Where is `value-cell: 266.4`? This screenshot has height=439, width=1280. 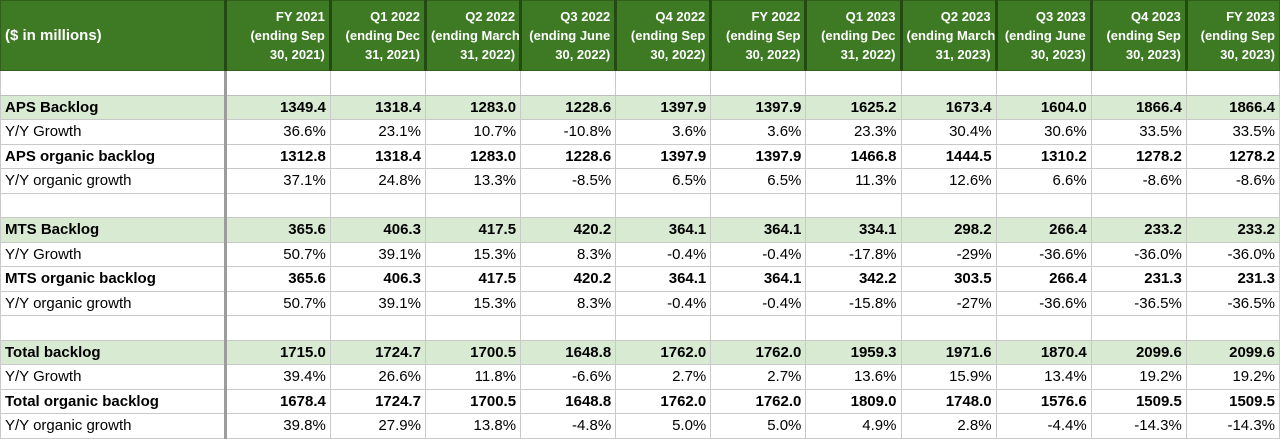
value-cell: 266.4 is located at coordinates (1043, 279).